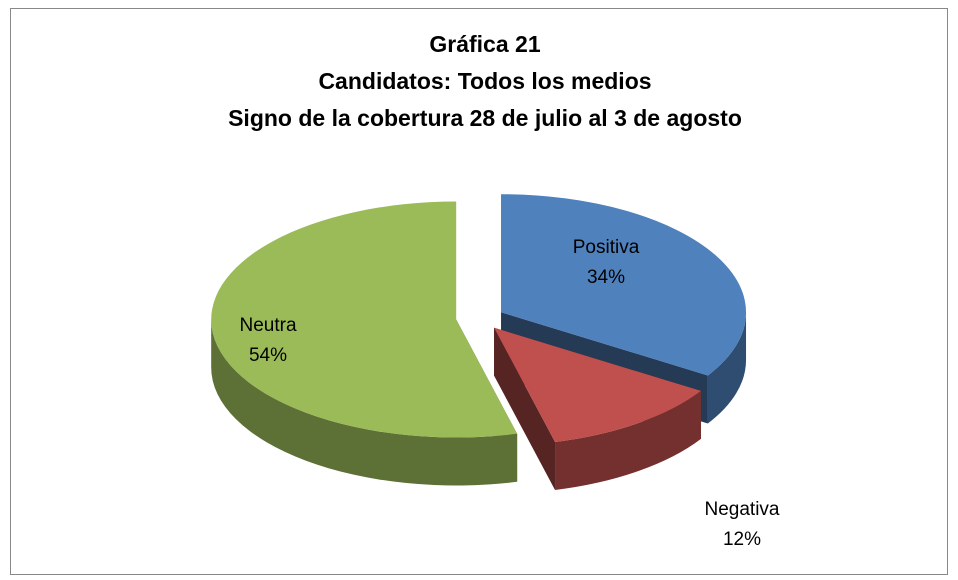 This screenshot has width=958, height=580. What do you see at coordinates (484, 44) in the screenshot?
I see `chart-title: Gráfica 21` at bounding box center [484, 44].